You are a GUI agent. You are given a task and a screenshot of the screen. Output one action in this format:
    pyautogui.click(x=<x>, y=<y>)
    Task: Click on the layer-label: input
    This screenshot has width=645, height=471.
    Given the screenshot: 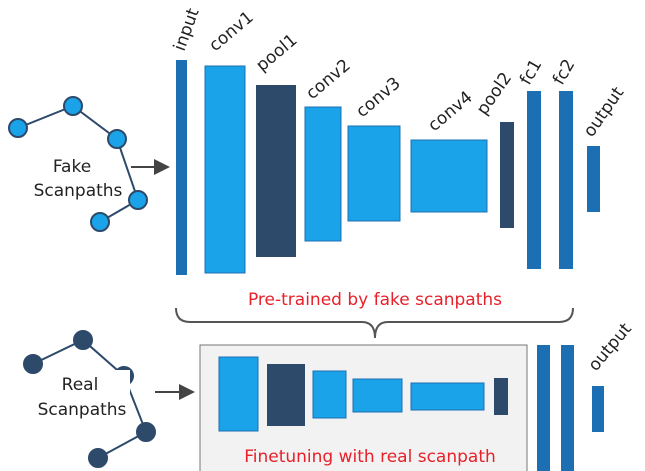 What is the action you would take?
    pyautogui.click(x=187, y=29)
    